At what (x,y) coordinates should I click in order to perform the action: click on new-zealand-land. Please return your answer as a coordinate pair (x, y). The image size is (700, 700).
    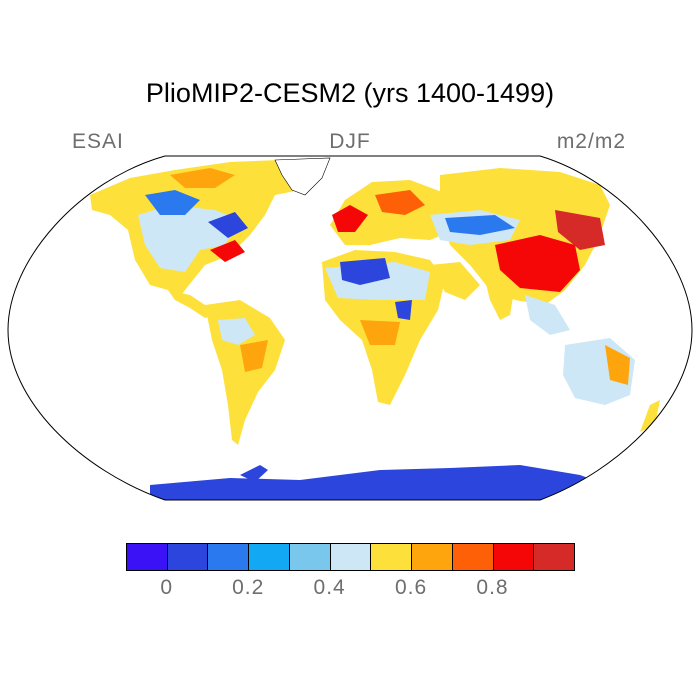
    Looking at the image, I should click on (650, 416).